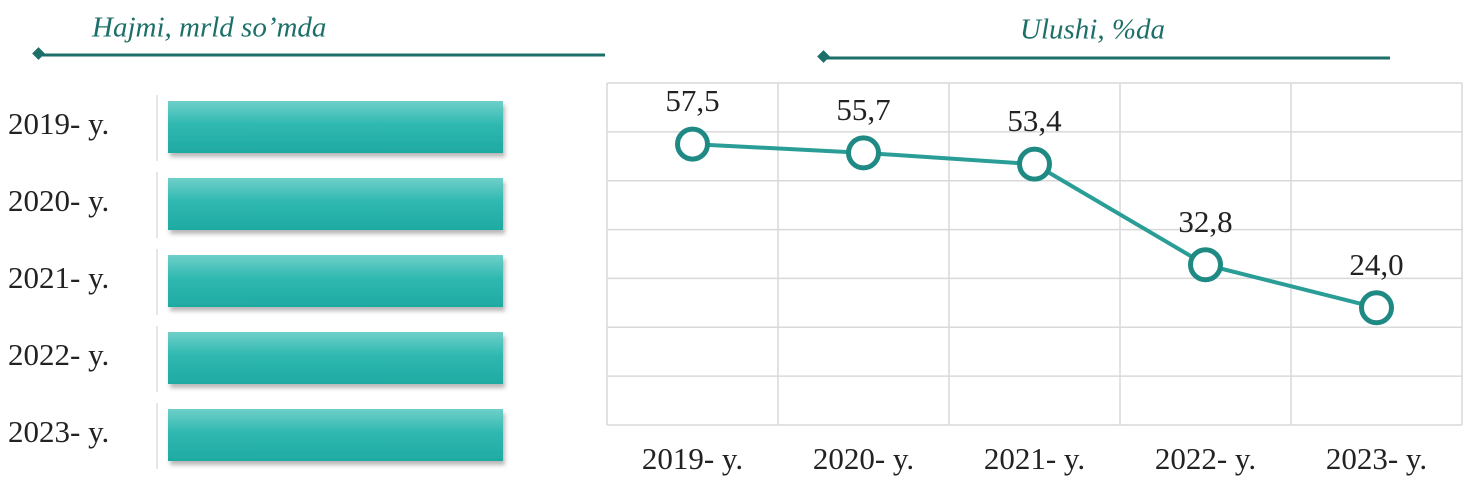 The height and width of the screenshot is (490, 1463). Describe the element at coordinates (1205, 458) in the screenshot. I see `x-tick-label: 2022- y.` at that location.